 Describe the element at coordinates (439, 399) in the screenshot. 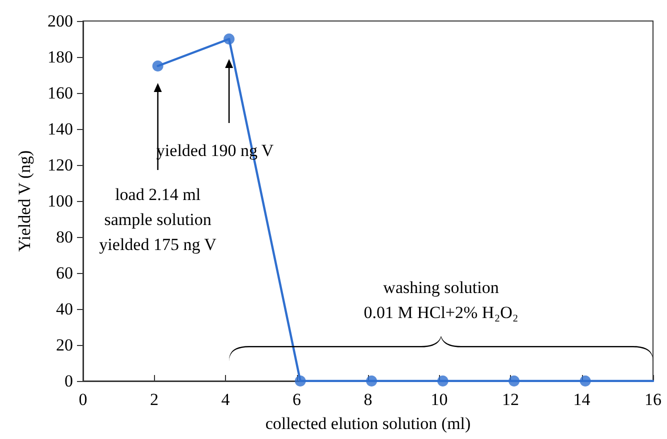

I see `x-tick-label: 10` at that location.